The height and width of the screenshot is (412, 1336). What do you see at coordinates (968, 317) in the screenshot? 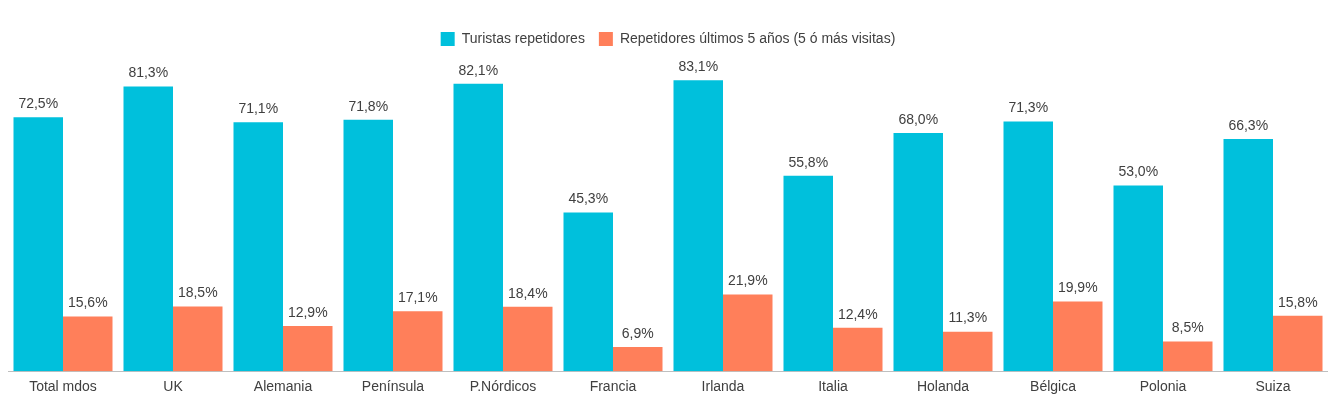
I see `data-label: 11,3%` at bounding box center [968, 317].